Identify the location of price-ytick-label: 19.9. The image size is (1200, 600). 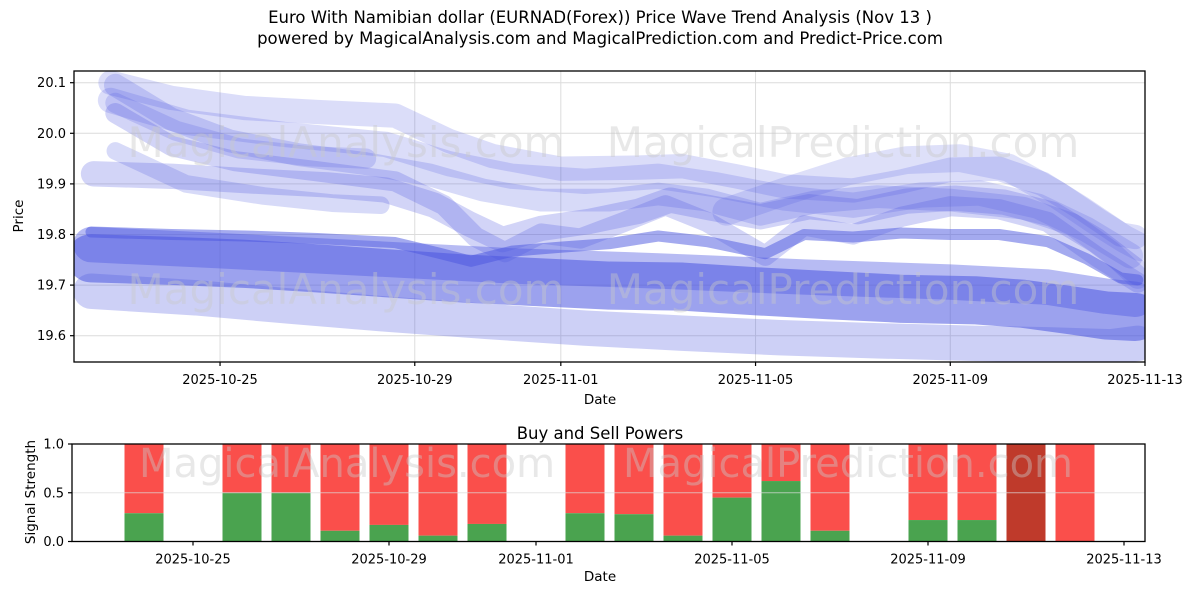
(51, 184).